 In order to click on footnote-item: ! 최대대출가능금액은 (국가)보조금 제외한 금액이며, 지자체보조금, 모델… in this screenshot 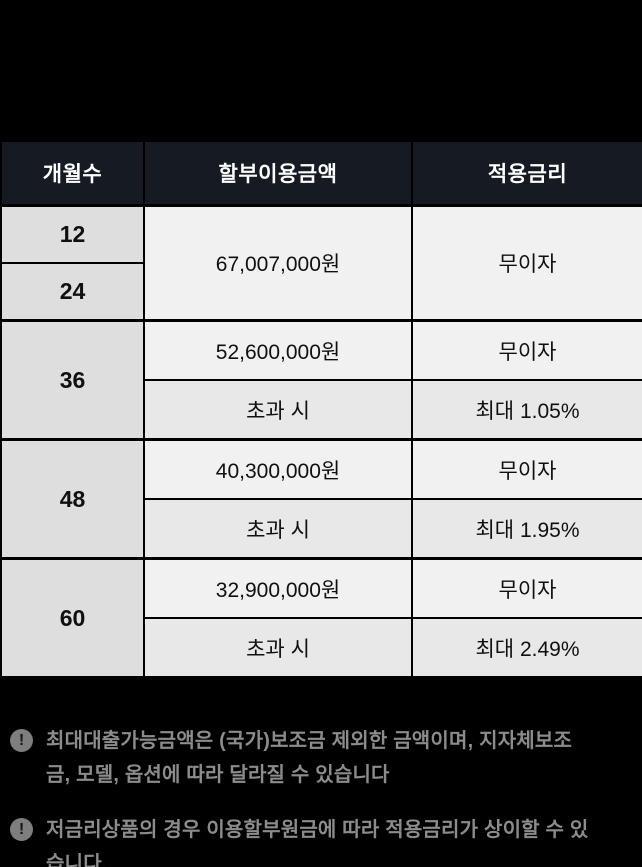, I will do `click(310, 758)`.